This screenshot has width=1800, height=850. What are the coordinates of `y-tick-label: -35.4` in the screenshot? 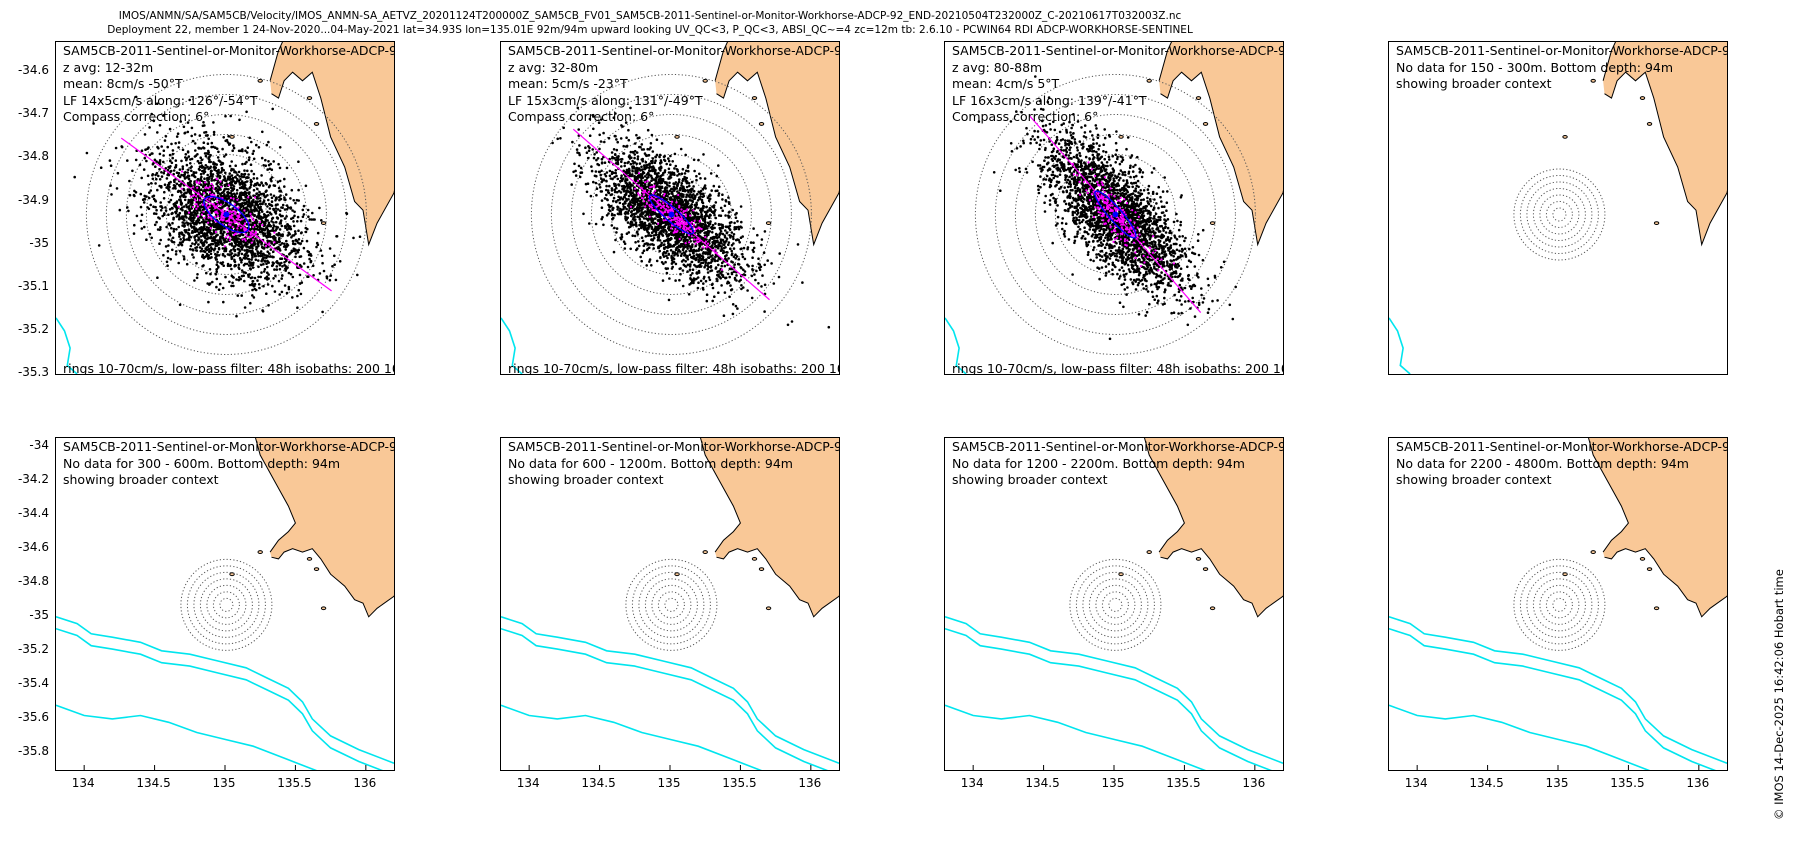 It's located at (33, 682).